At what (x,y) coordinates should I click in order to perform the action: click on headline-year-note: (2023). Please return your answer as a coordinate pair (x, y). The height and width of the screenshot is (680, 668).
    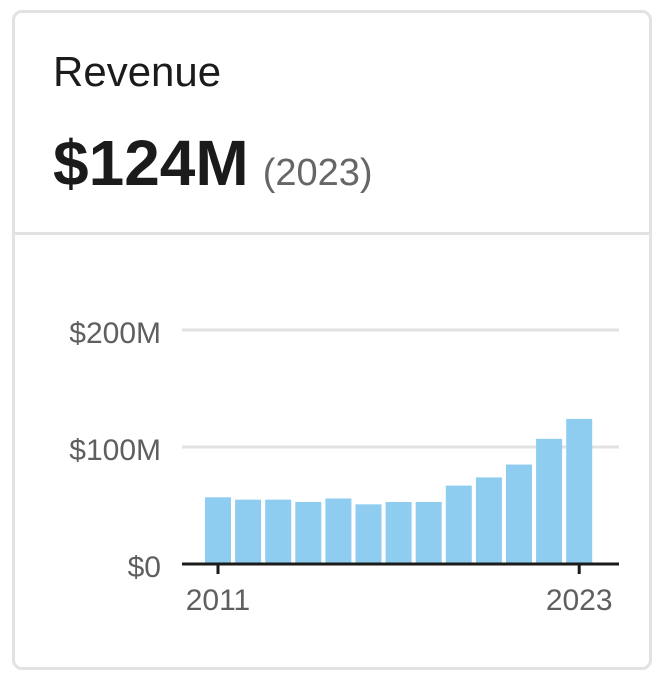
    Looking at the image, I should click on (317, 173).